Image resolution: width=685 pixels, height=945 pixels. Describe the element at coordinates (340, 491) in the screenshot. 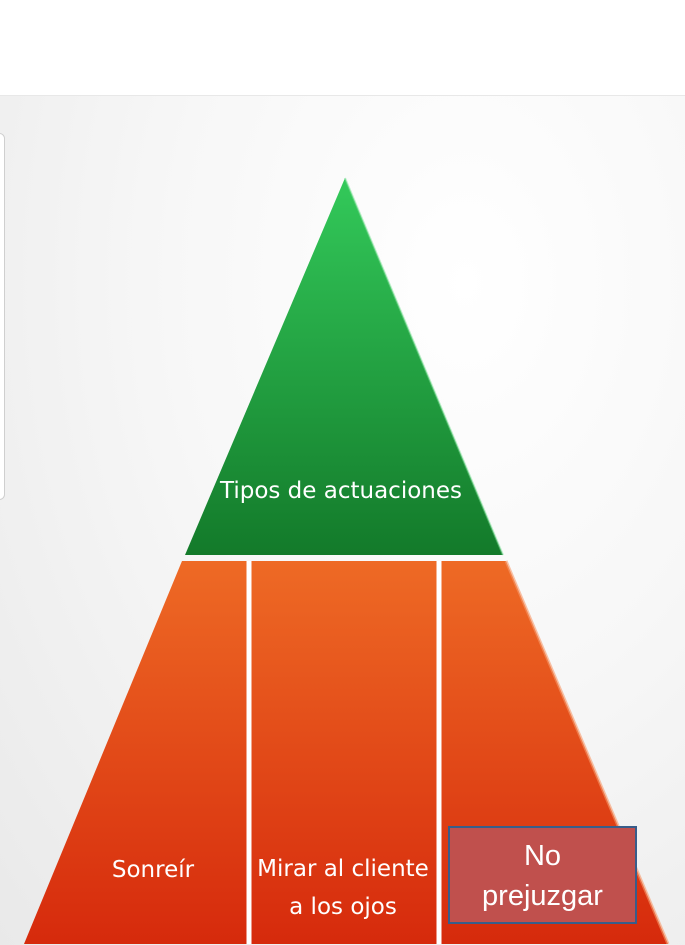

I see `top-label: Tipos de actuaciones` at that location.